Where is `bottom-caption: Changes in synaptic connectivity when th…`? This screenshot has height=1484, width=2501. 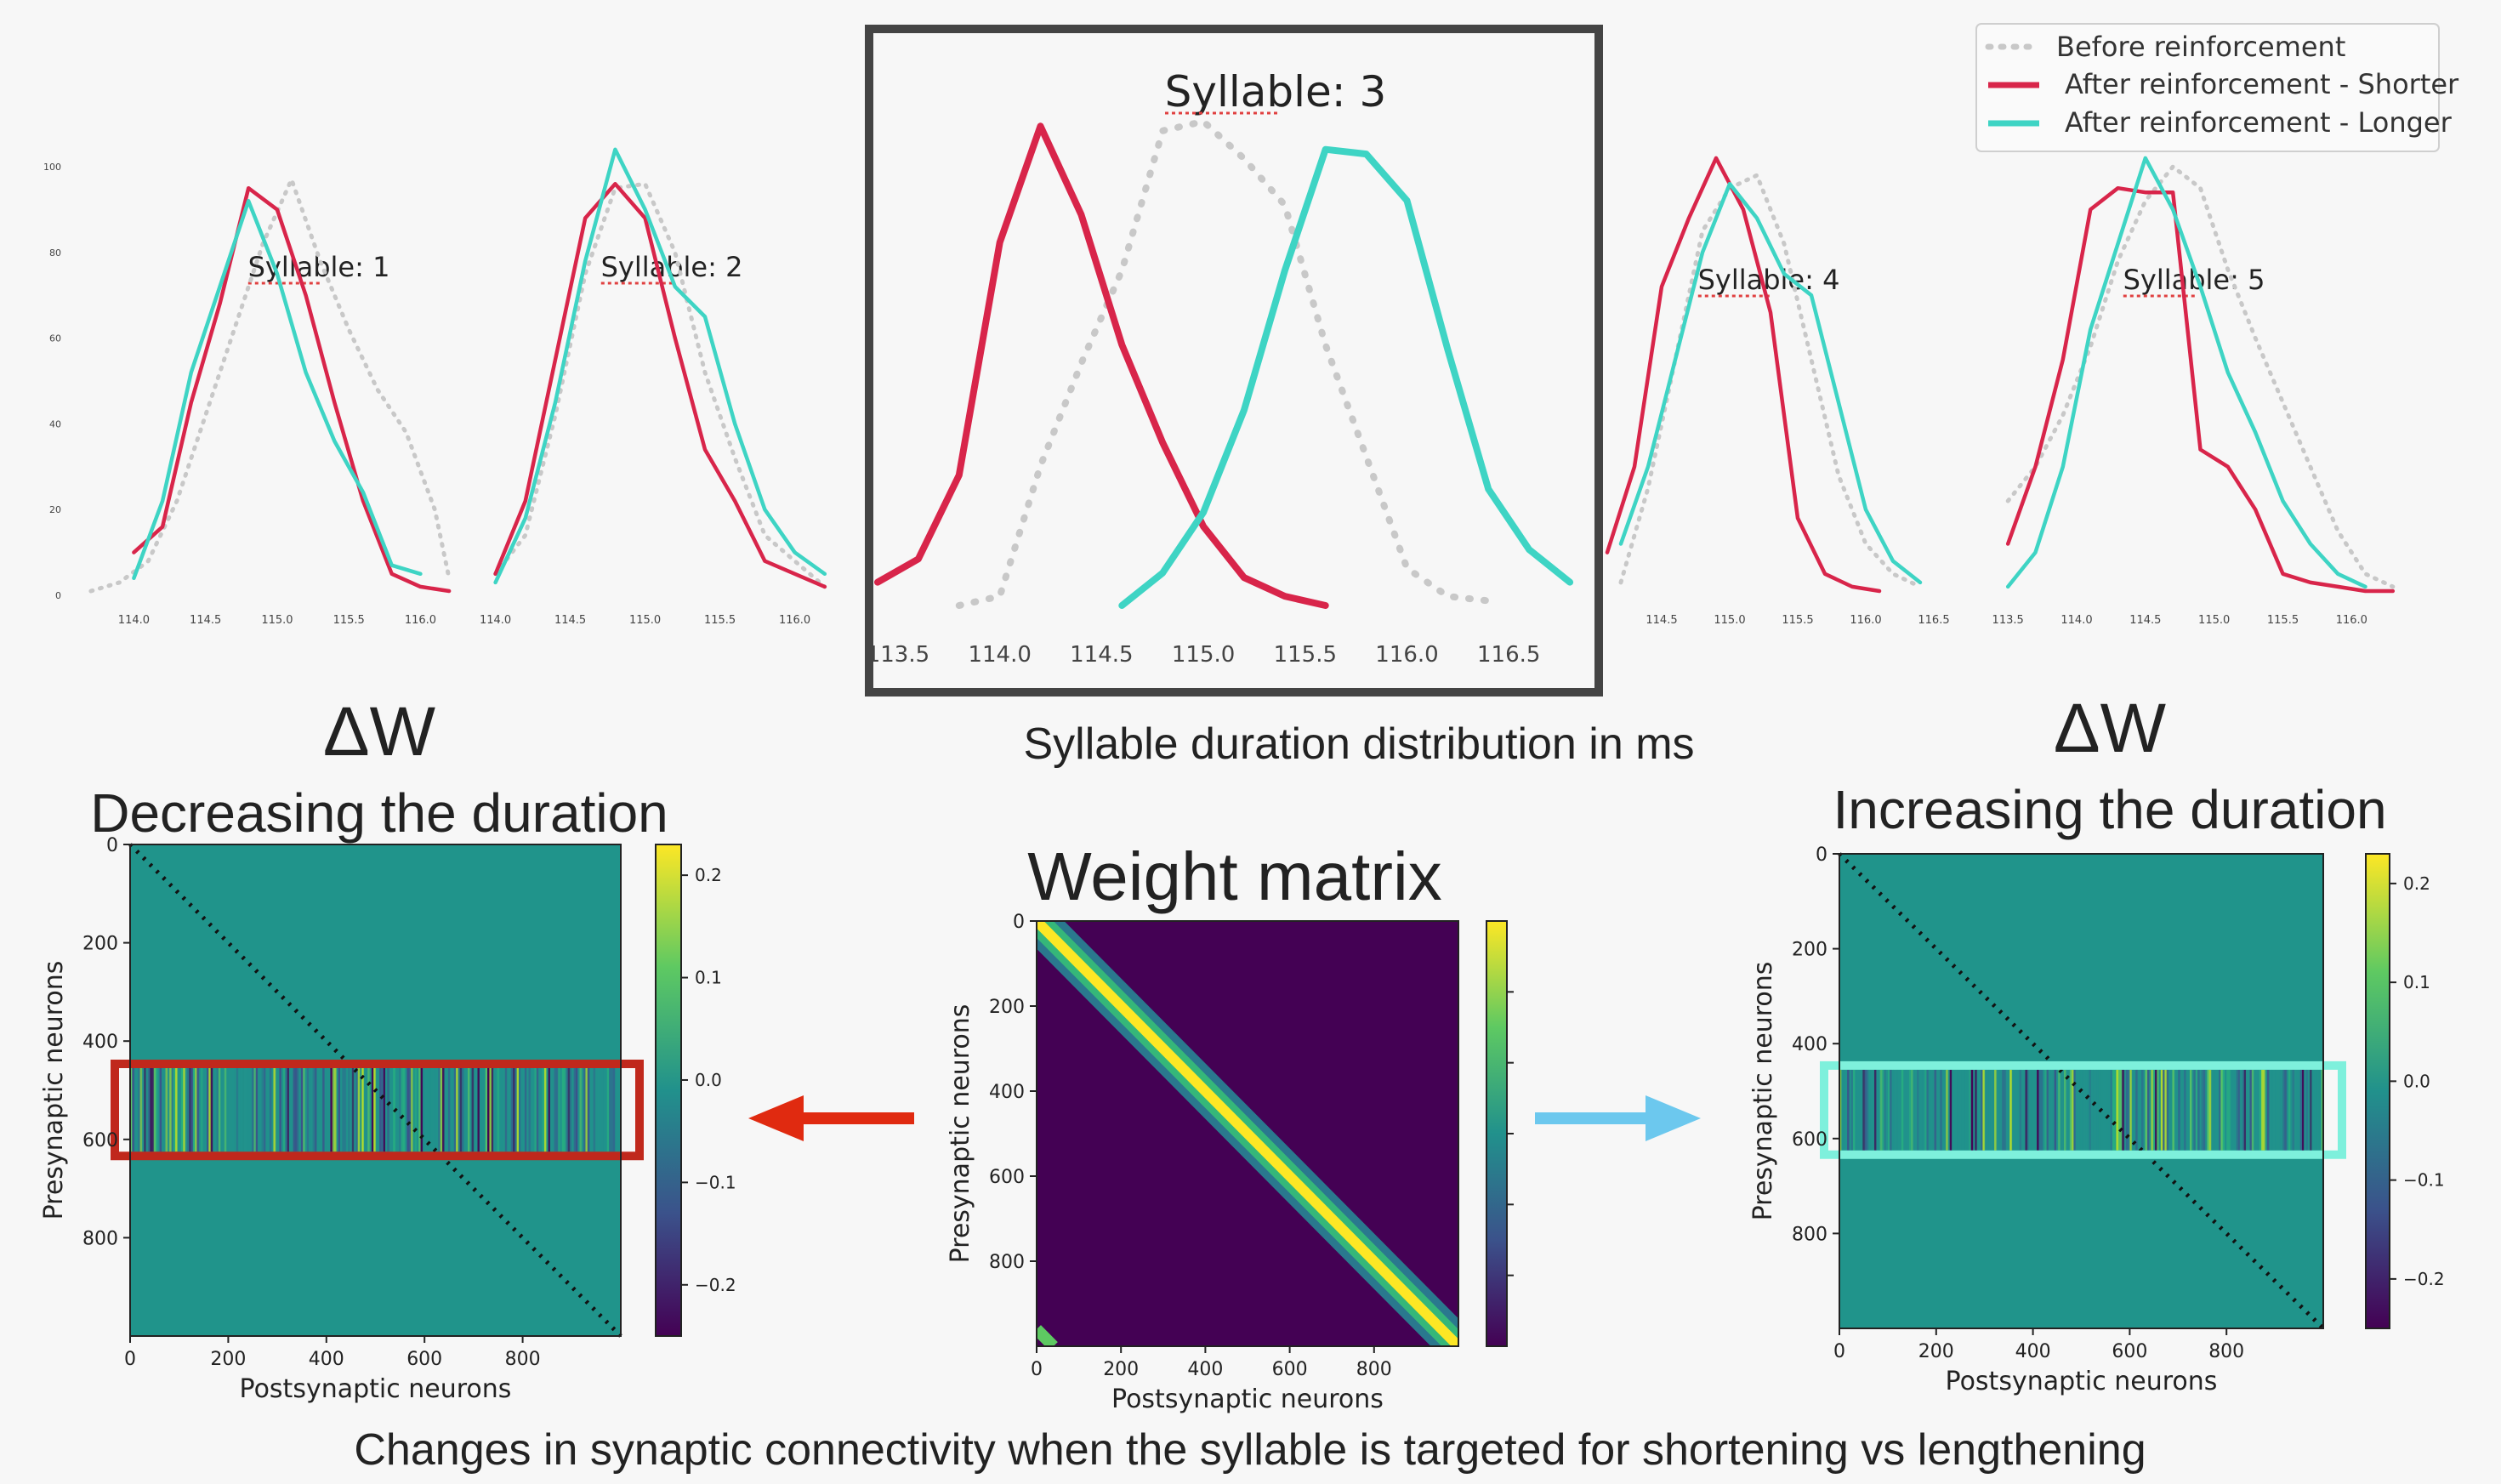
bottom-caption: Changes in synaptic connectivity when th… is located at coordinates (1250, 1450).